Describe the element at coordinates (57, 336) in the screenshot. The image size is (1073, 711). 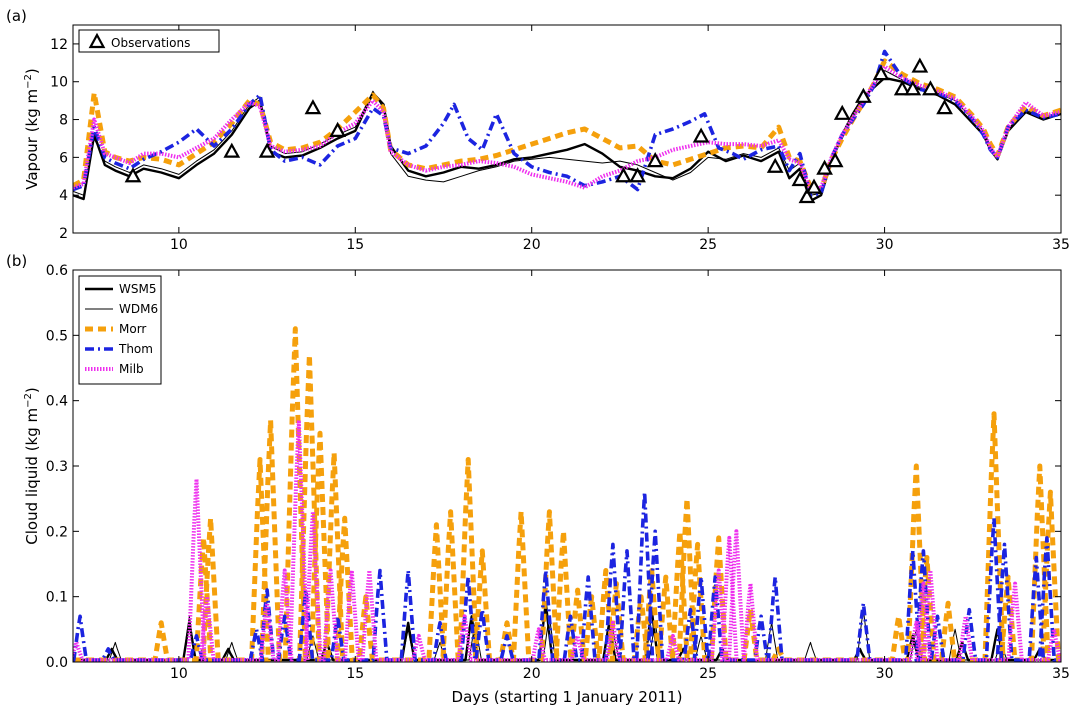
I see `y-tick-label: 0.5` at that location.